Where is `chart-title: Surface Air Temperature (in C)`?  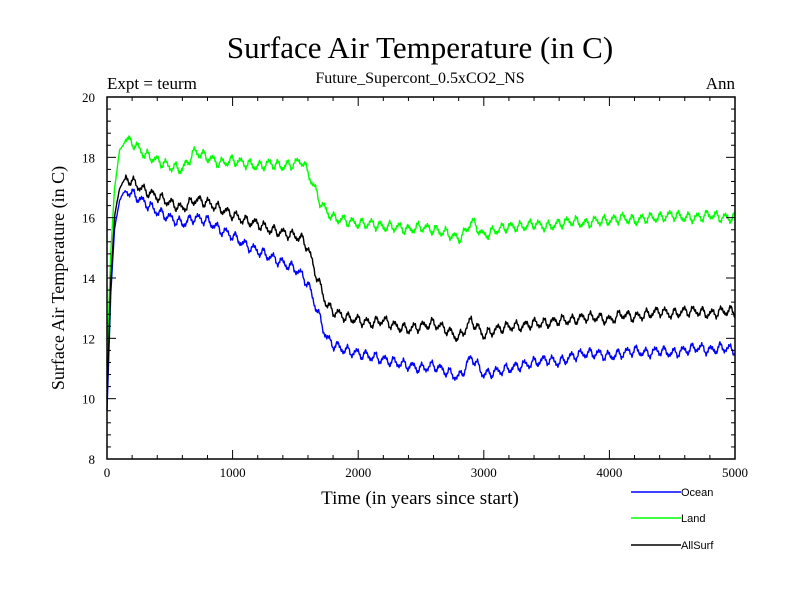
chart-title: Surface Air Temperature (in C) is located at coordinates (420, 47).